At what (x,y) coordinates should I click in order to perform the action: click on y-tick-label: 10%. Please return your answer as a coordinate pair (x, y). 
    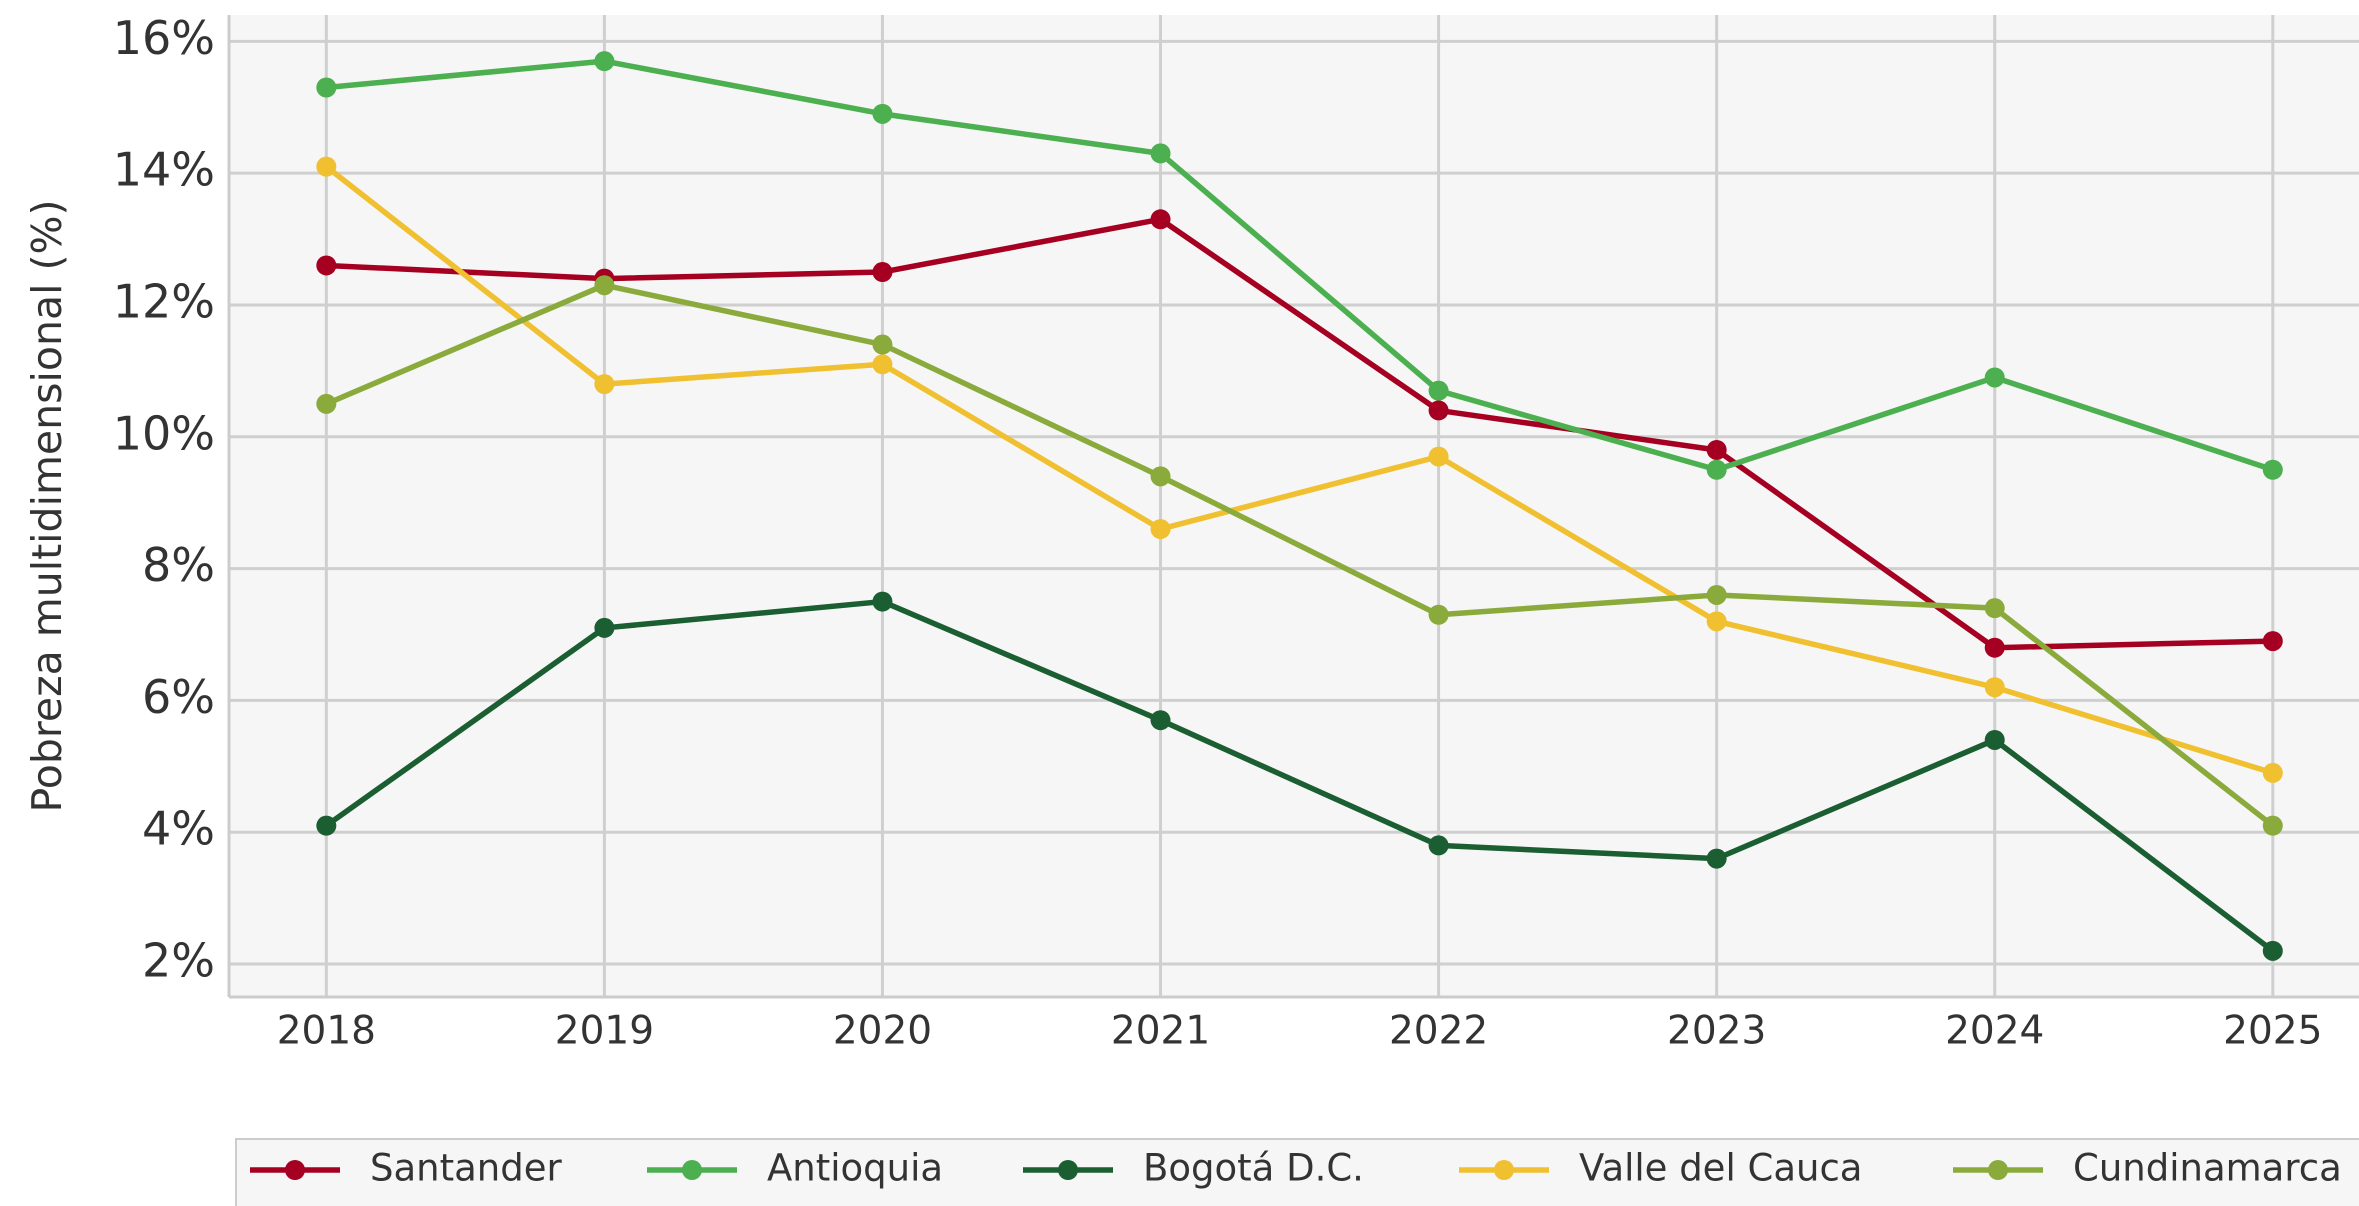
    Looking at the image, I should click on (164, 433).